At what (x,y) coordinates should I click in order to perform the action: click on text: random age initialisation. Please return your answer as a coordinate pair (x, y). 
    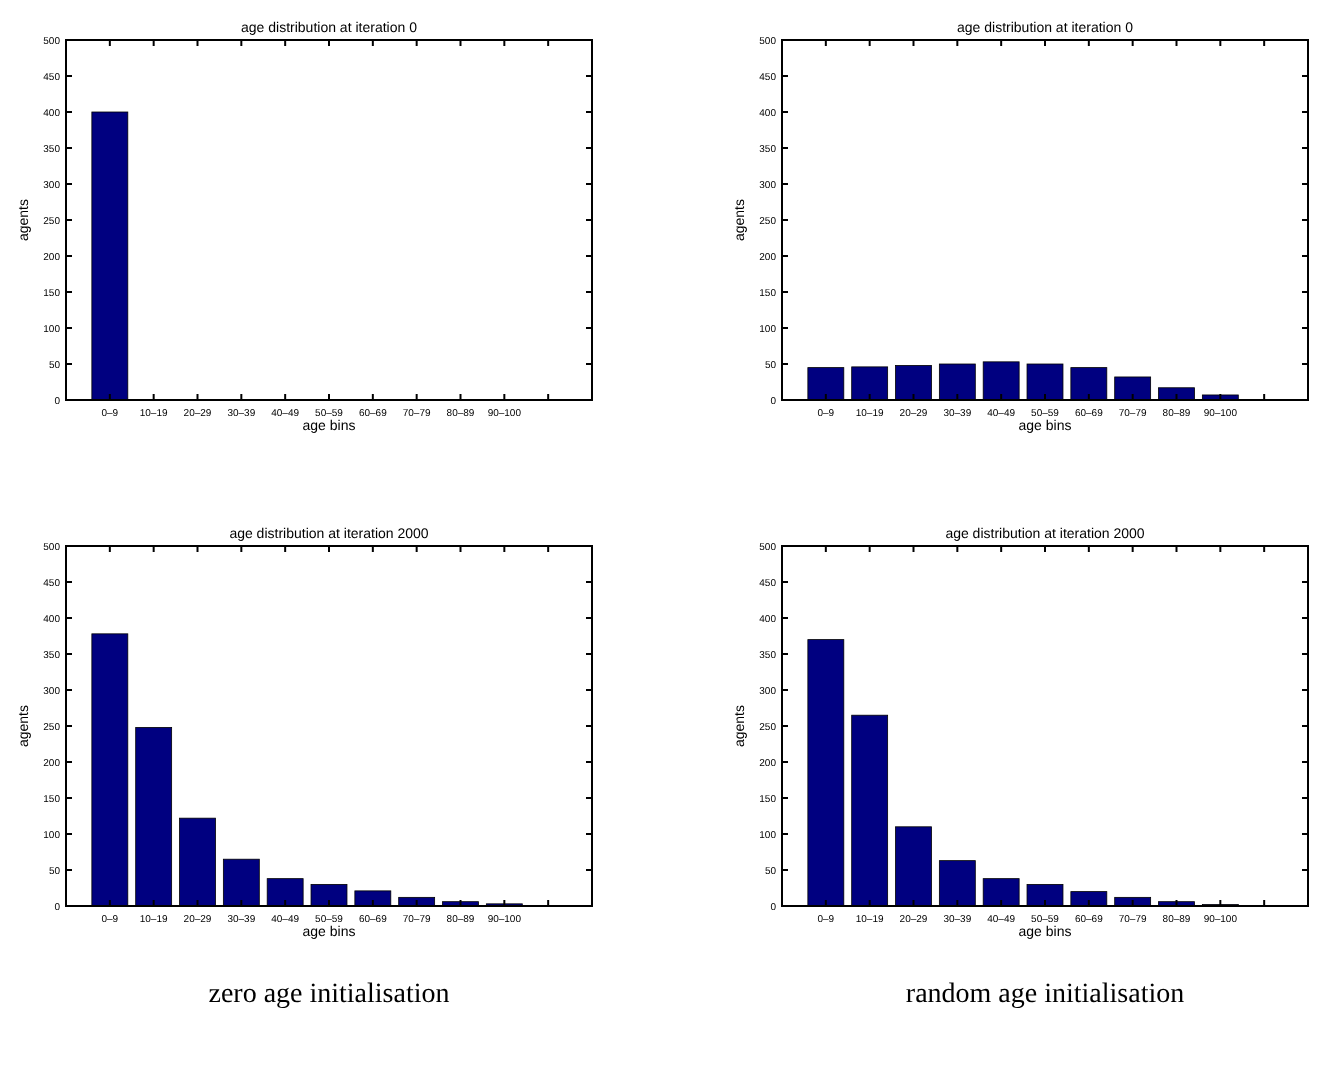
    Looking at the image, I should click on (1045, 995).